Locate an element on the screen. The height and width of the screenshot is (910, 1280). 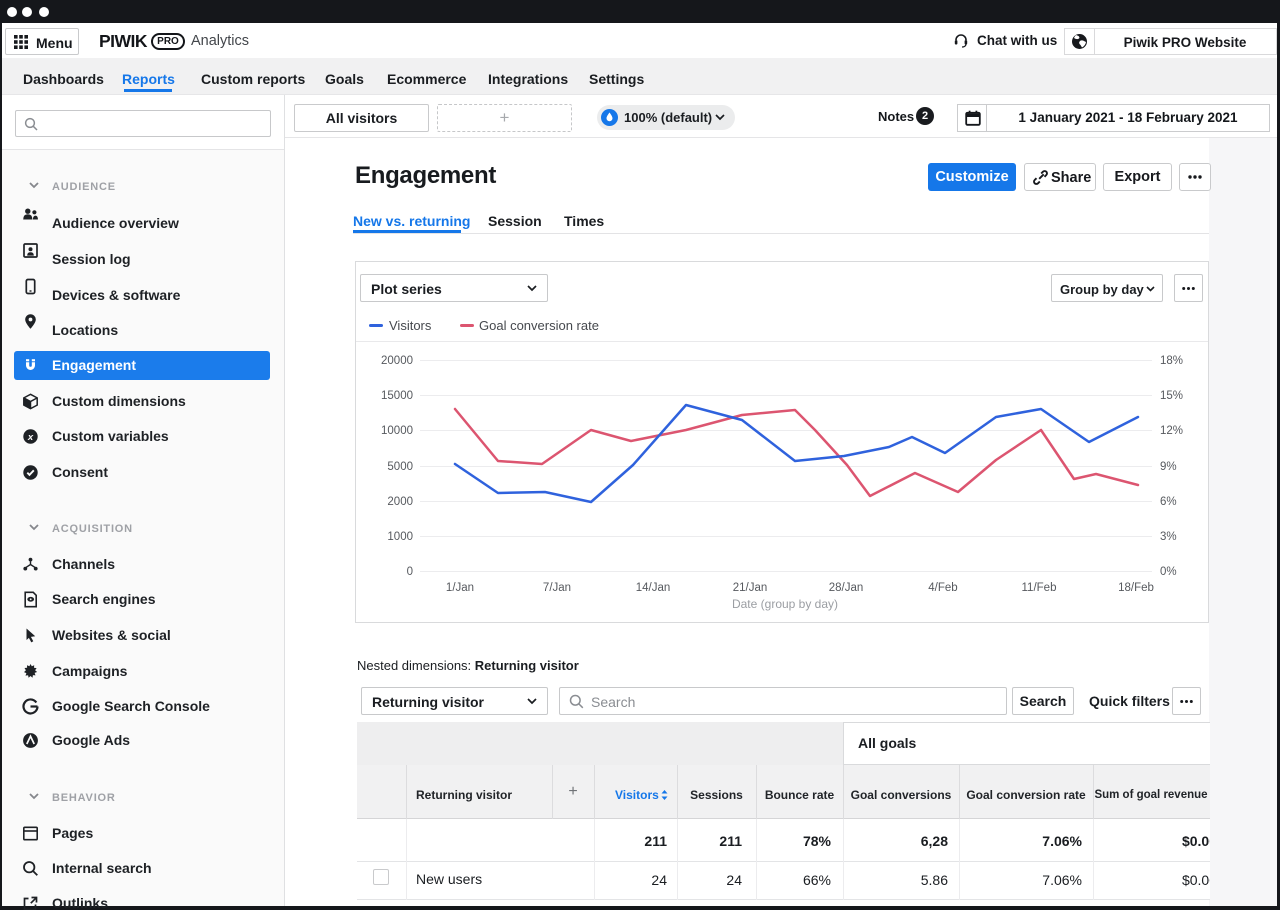
svg-text: 7/Jan is located at coordinates (557, 588).